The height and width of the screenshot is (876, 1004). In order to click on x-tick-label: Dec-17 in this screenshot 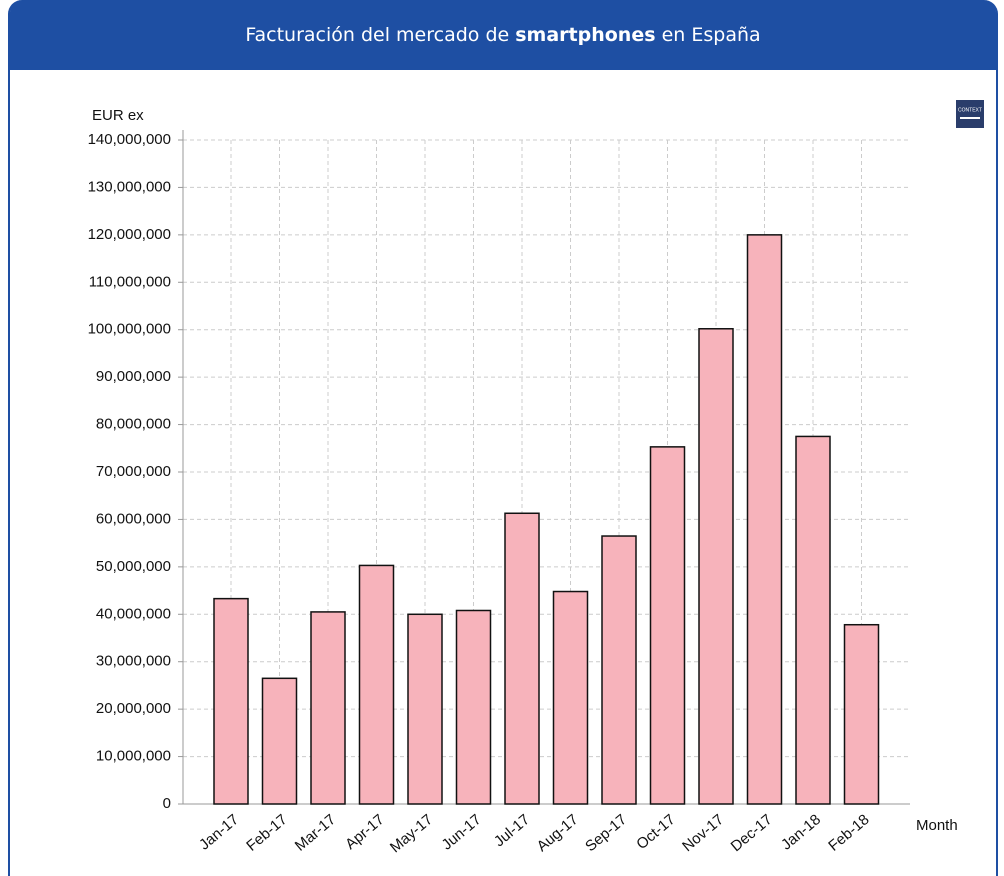, I will do `click(752, 833)`.